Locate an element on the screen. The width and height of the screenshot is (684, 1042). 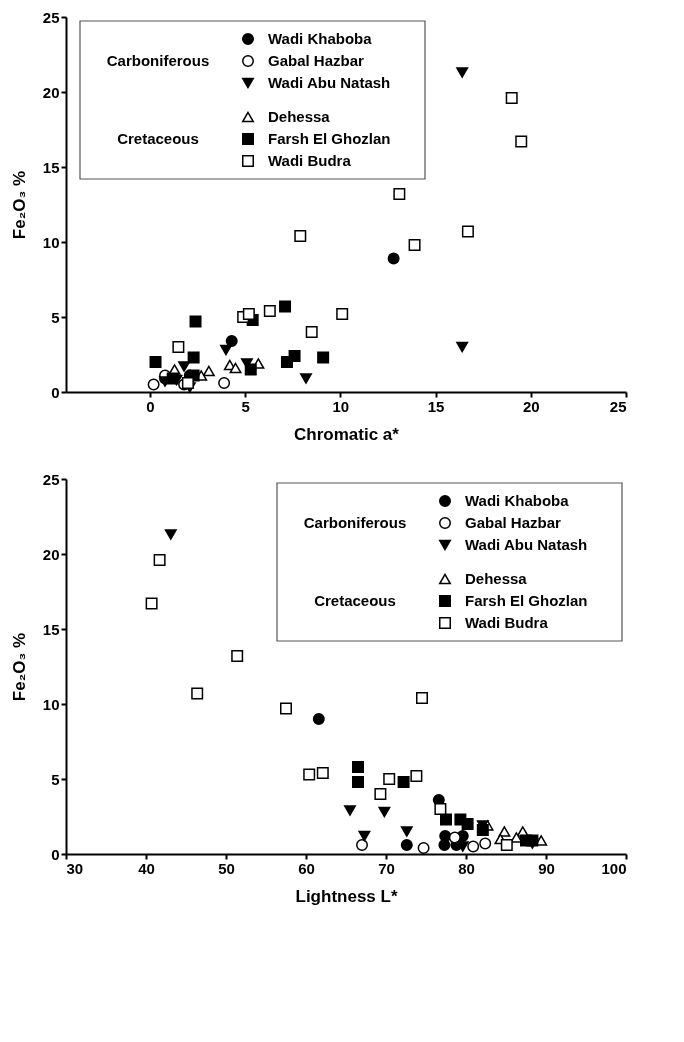
x-tick-label: 90 is located at coordinates (546, 868).